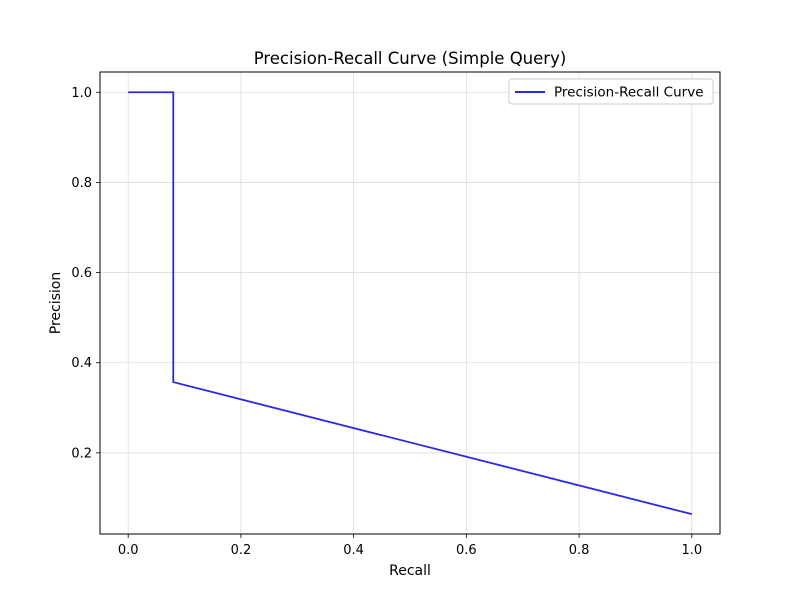  I want to click on x-tick-label: 0.4, so click(353, 550).